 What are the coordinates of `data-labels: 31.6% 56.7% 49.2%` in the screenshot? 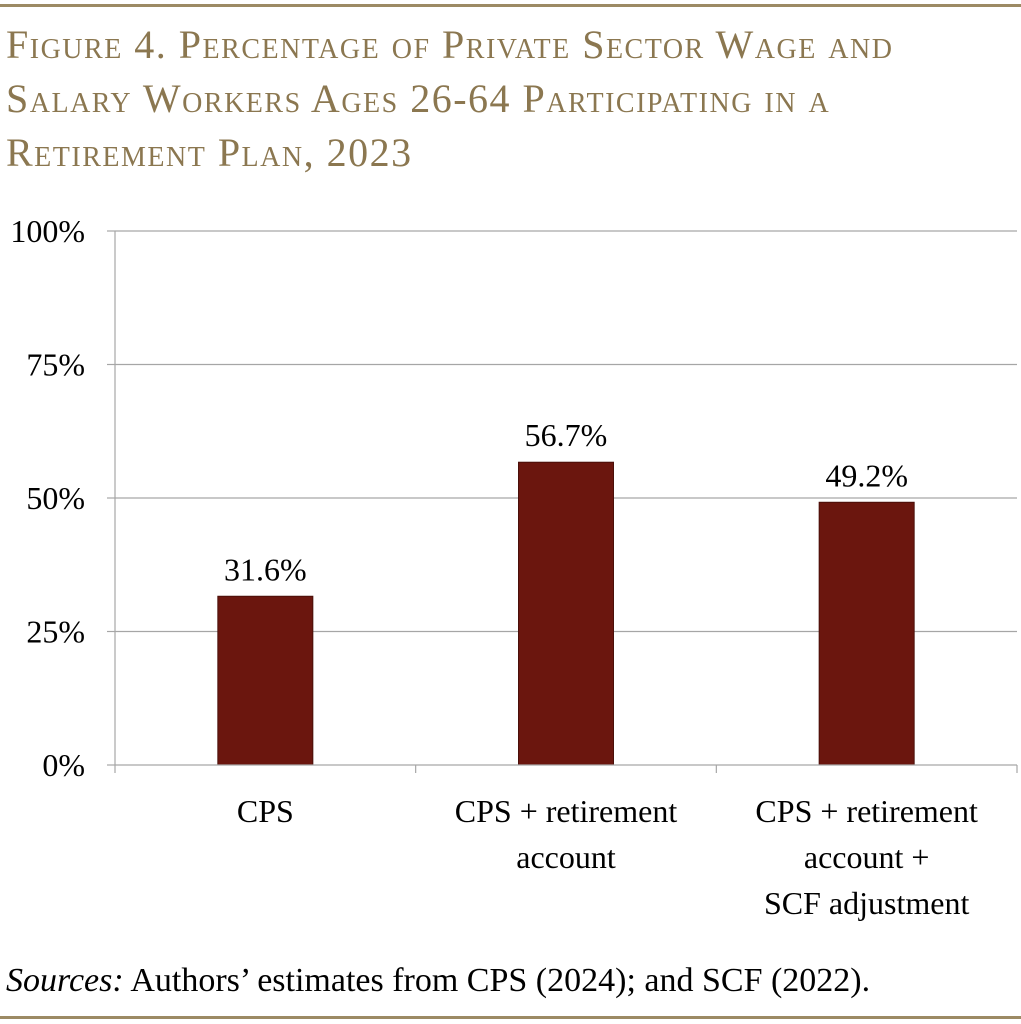 It's located at (566, 502).